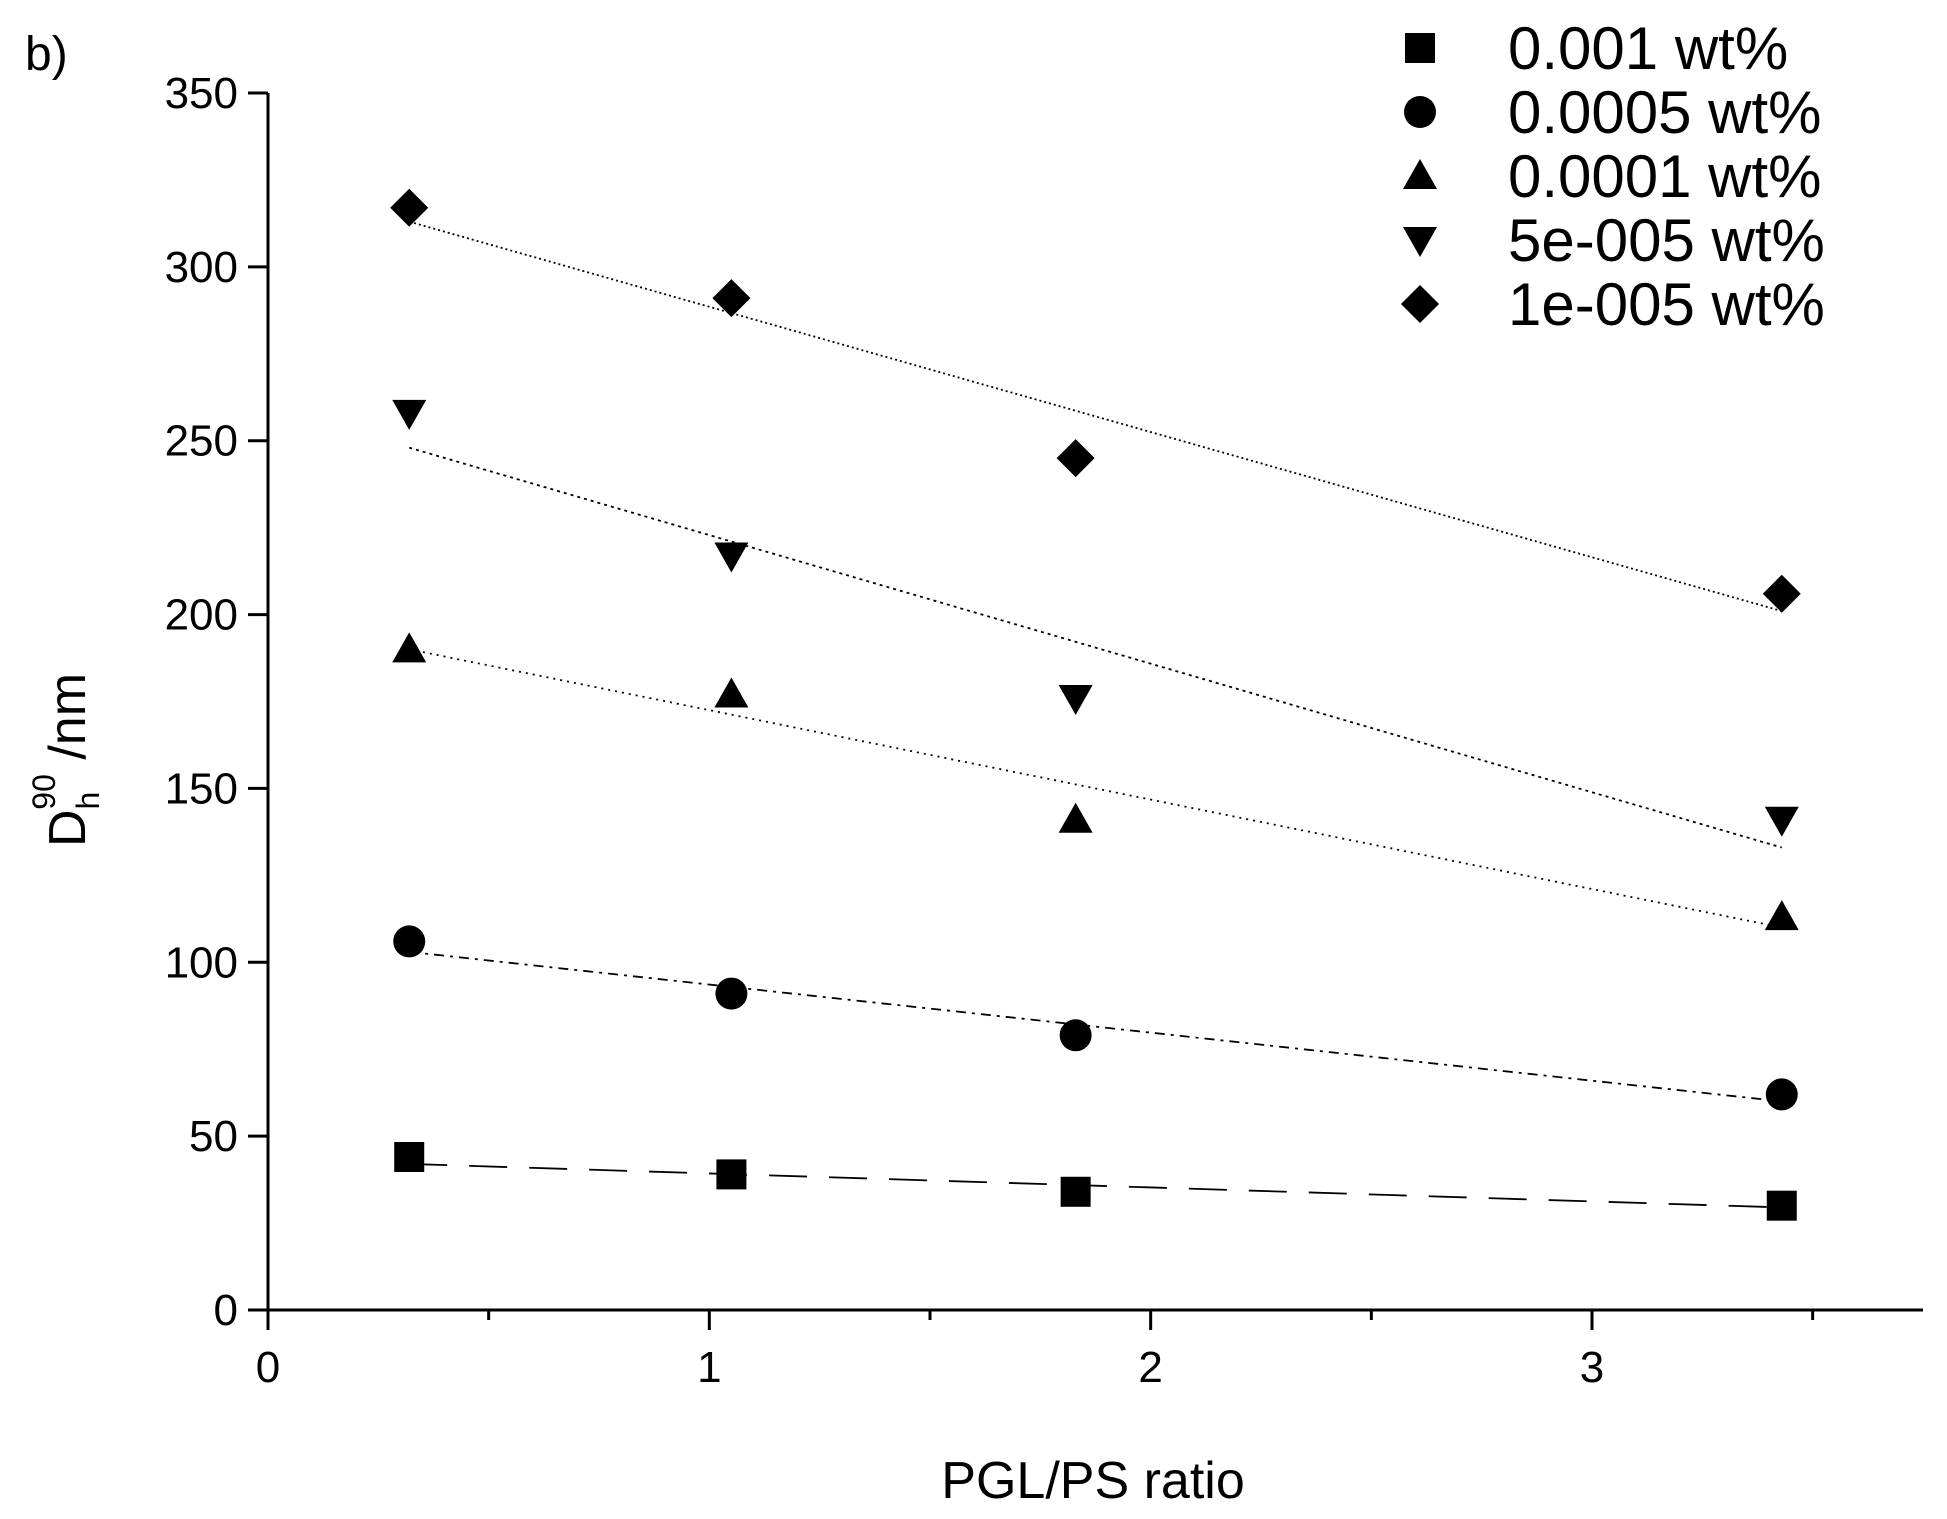  I want to click on legend-marker-triangle-up, so click(1420, 174).